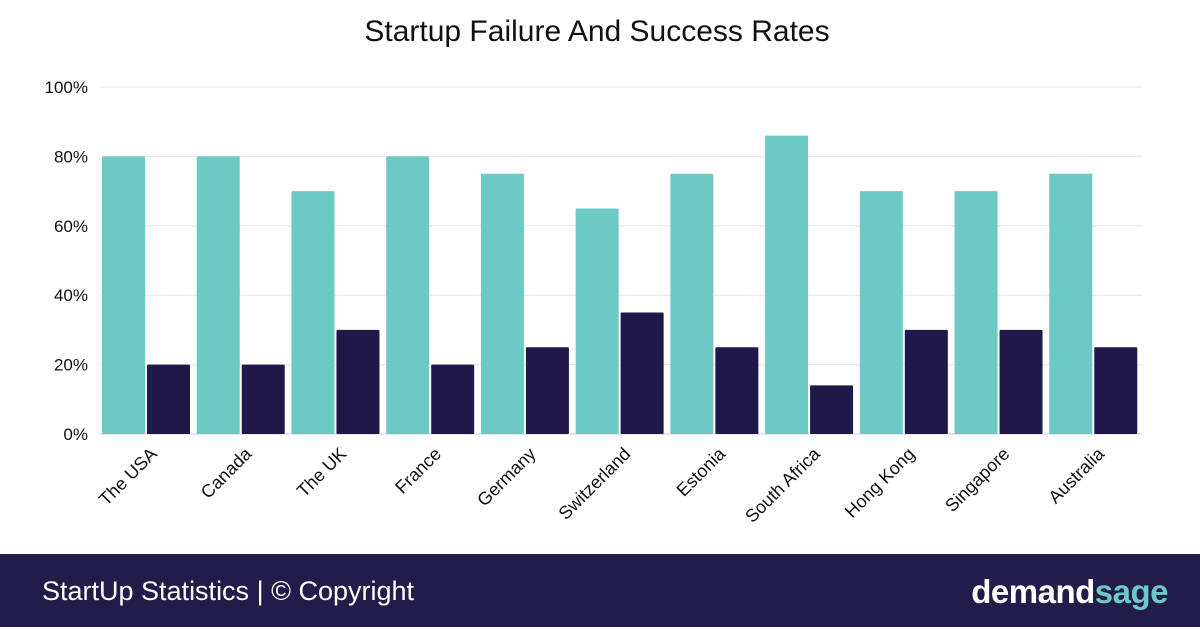 Image resolution: width=1200 pixels, height=629 pixels. Describe the element at coordinates (880, 483) in the screenshot. I see `x-tick-label: Hong Kong` at that location.